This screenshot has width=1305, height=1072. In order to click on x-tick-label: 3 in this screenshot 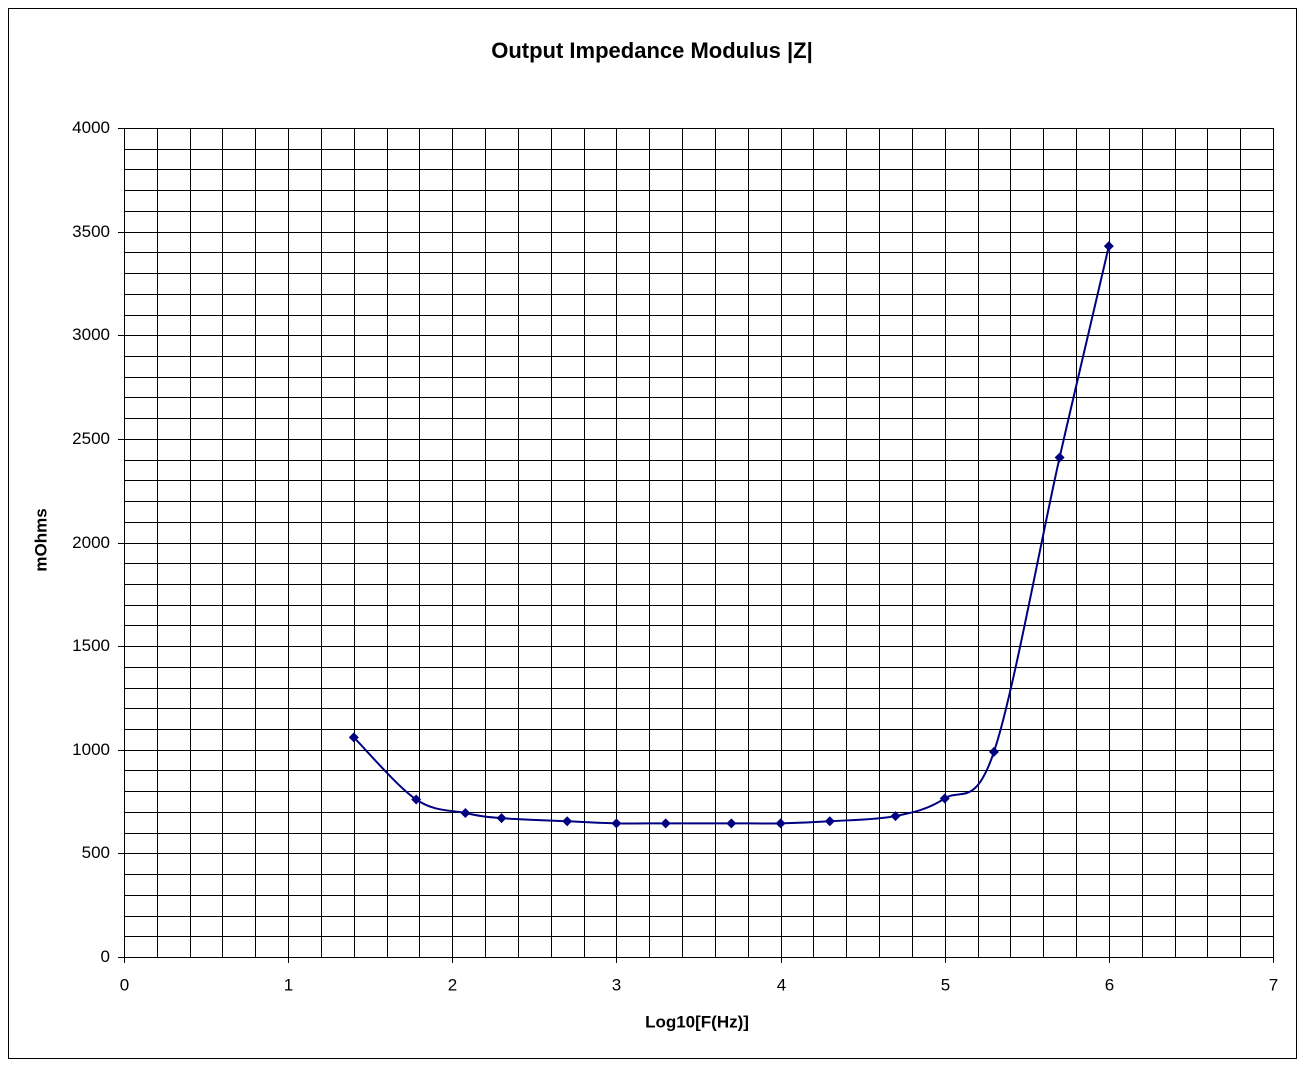, I will do `click(616, 984)`.